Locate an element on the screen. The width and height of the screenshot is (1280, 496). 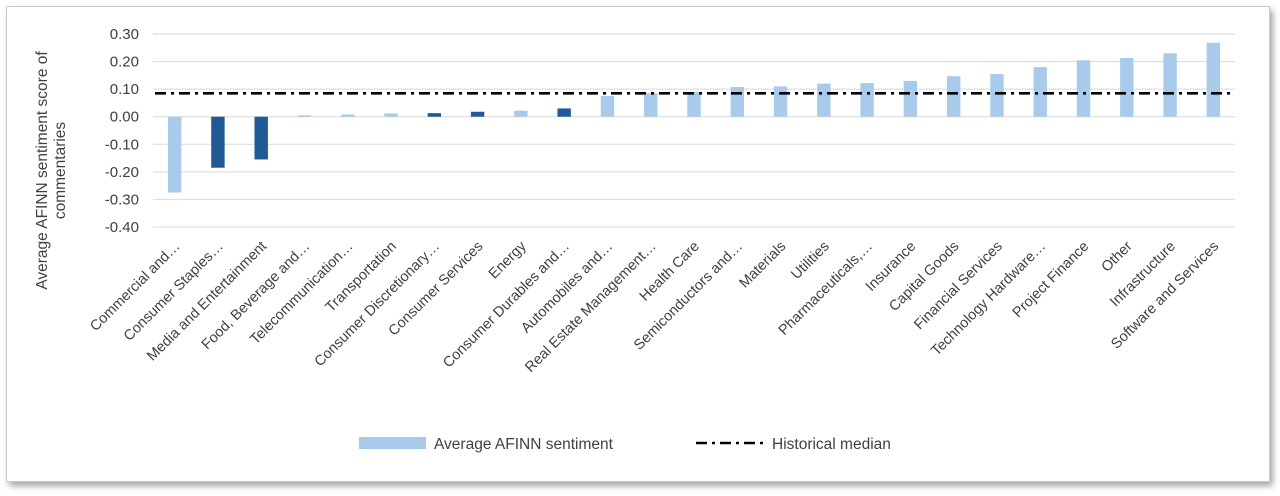
category-label: Other is located at coordinates (1117, 256).